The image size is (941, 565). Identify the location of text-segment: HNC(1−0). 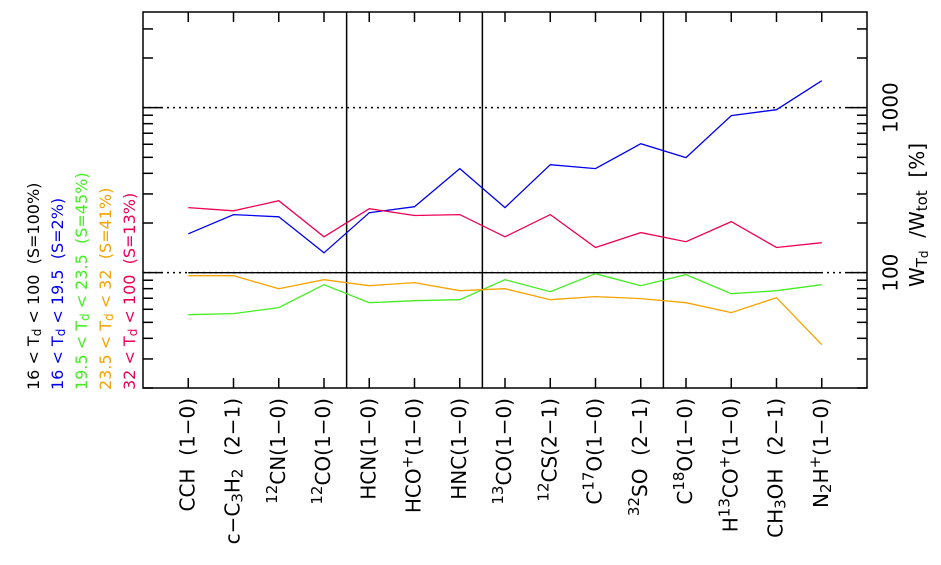
(458, 449).